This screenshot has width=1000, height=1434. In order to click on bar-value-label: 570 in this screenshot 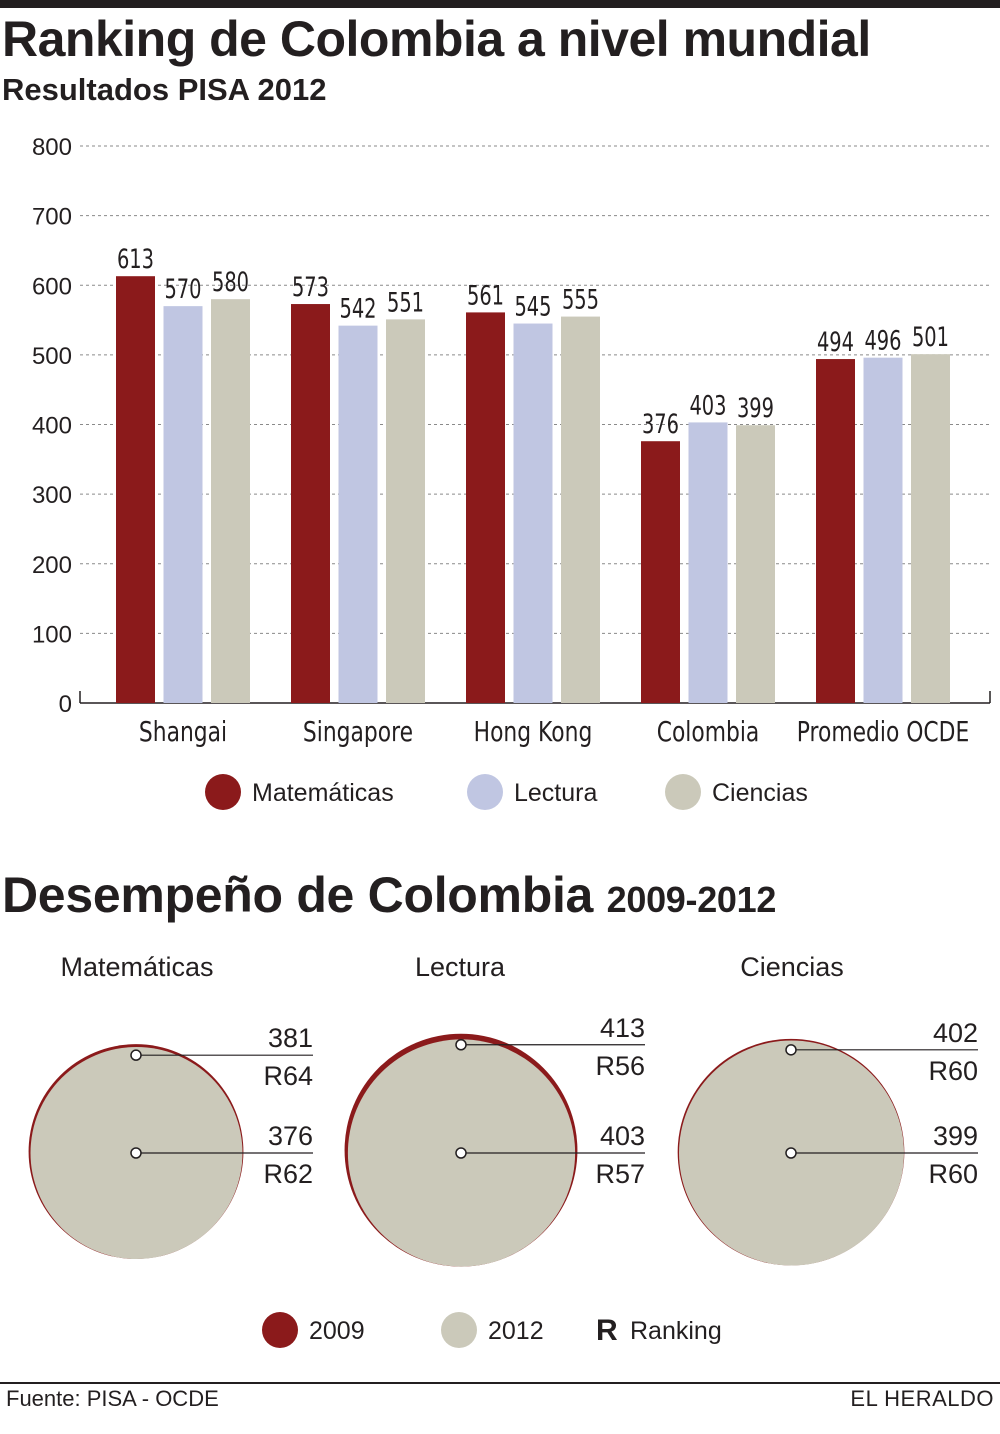, I will do `click(182, 289)`.